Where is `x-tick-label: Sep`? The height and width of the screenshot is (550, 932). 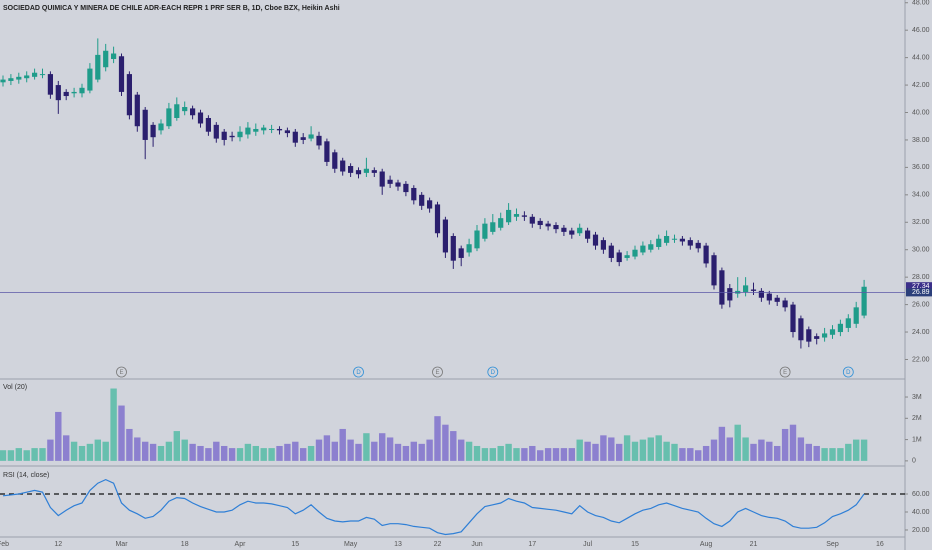
x-tick-label: Sep is located at coordinates (832, 544).